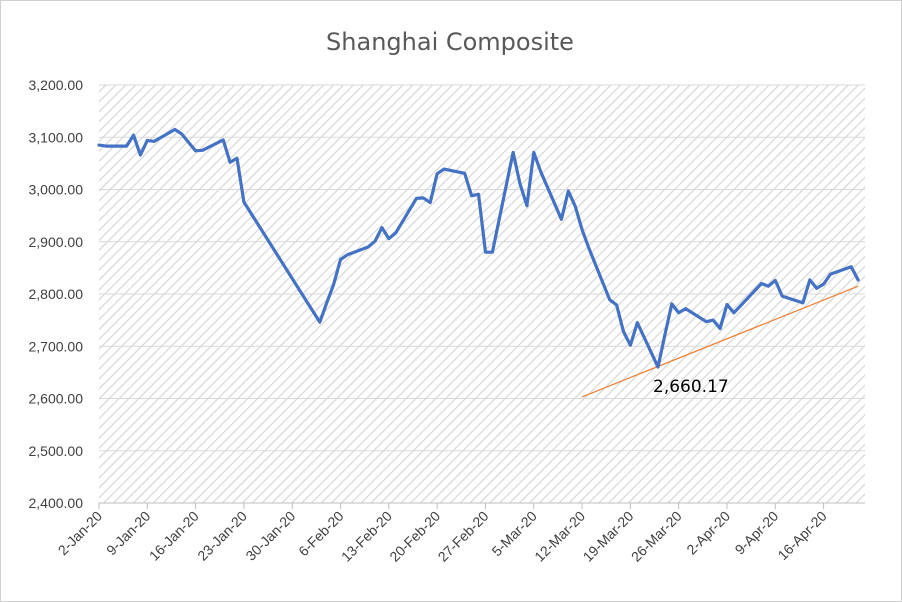  What do you see at coordinates (56, 137) in the screenshot?
I see `y-tick-label: 3,100.00` at bounding box center [56, 137].